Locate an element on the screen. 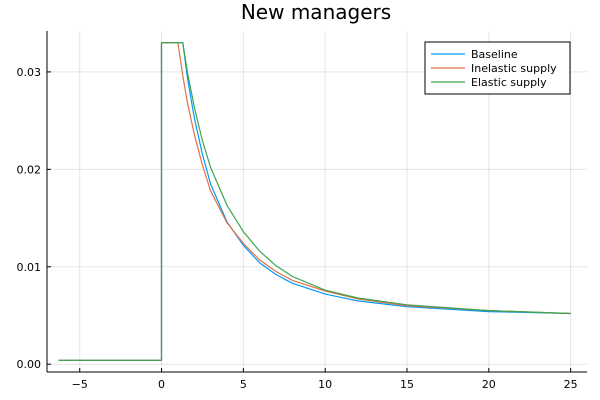  y-tick-label: 0.01 is located at coordinates (29, 267).